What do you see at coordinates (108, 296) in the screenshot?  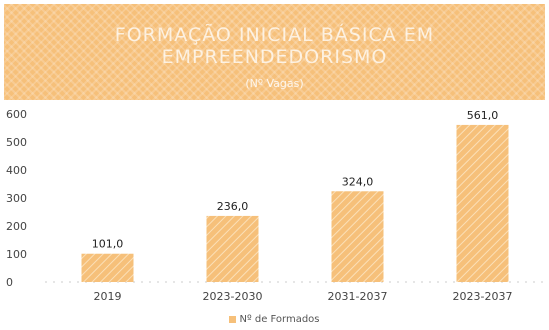 I see `x-tick-label: 2019` at bounding box center [108, 296].